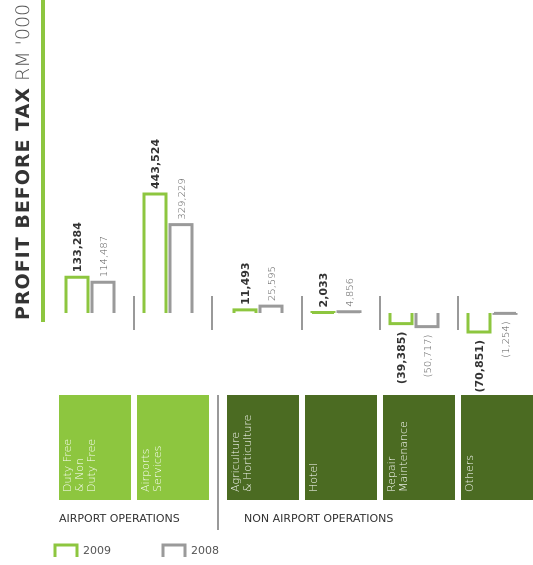 Image resolution: width=533 pixels, height=565 pixels. What do you see at coordinates (157, 469) in the screenshot?
I see `category-label: Services` at bounding box center [157, 469].